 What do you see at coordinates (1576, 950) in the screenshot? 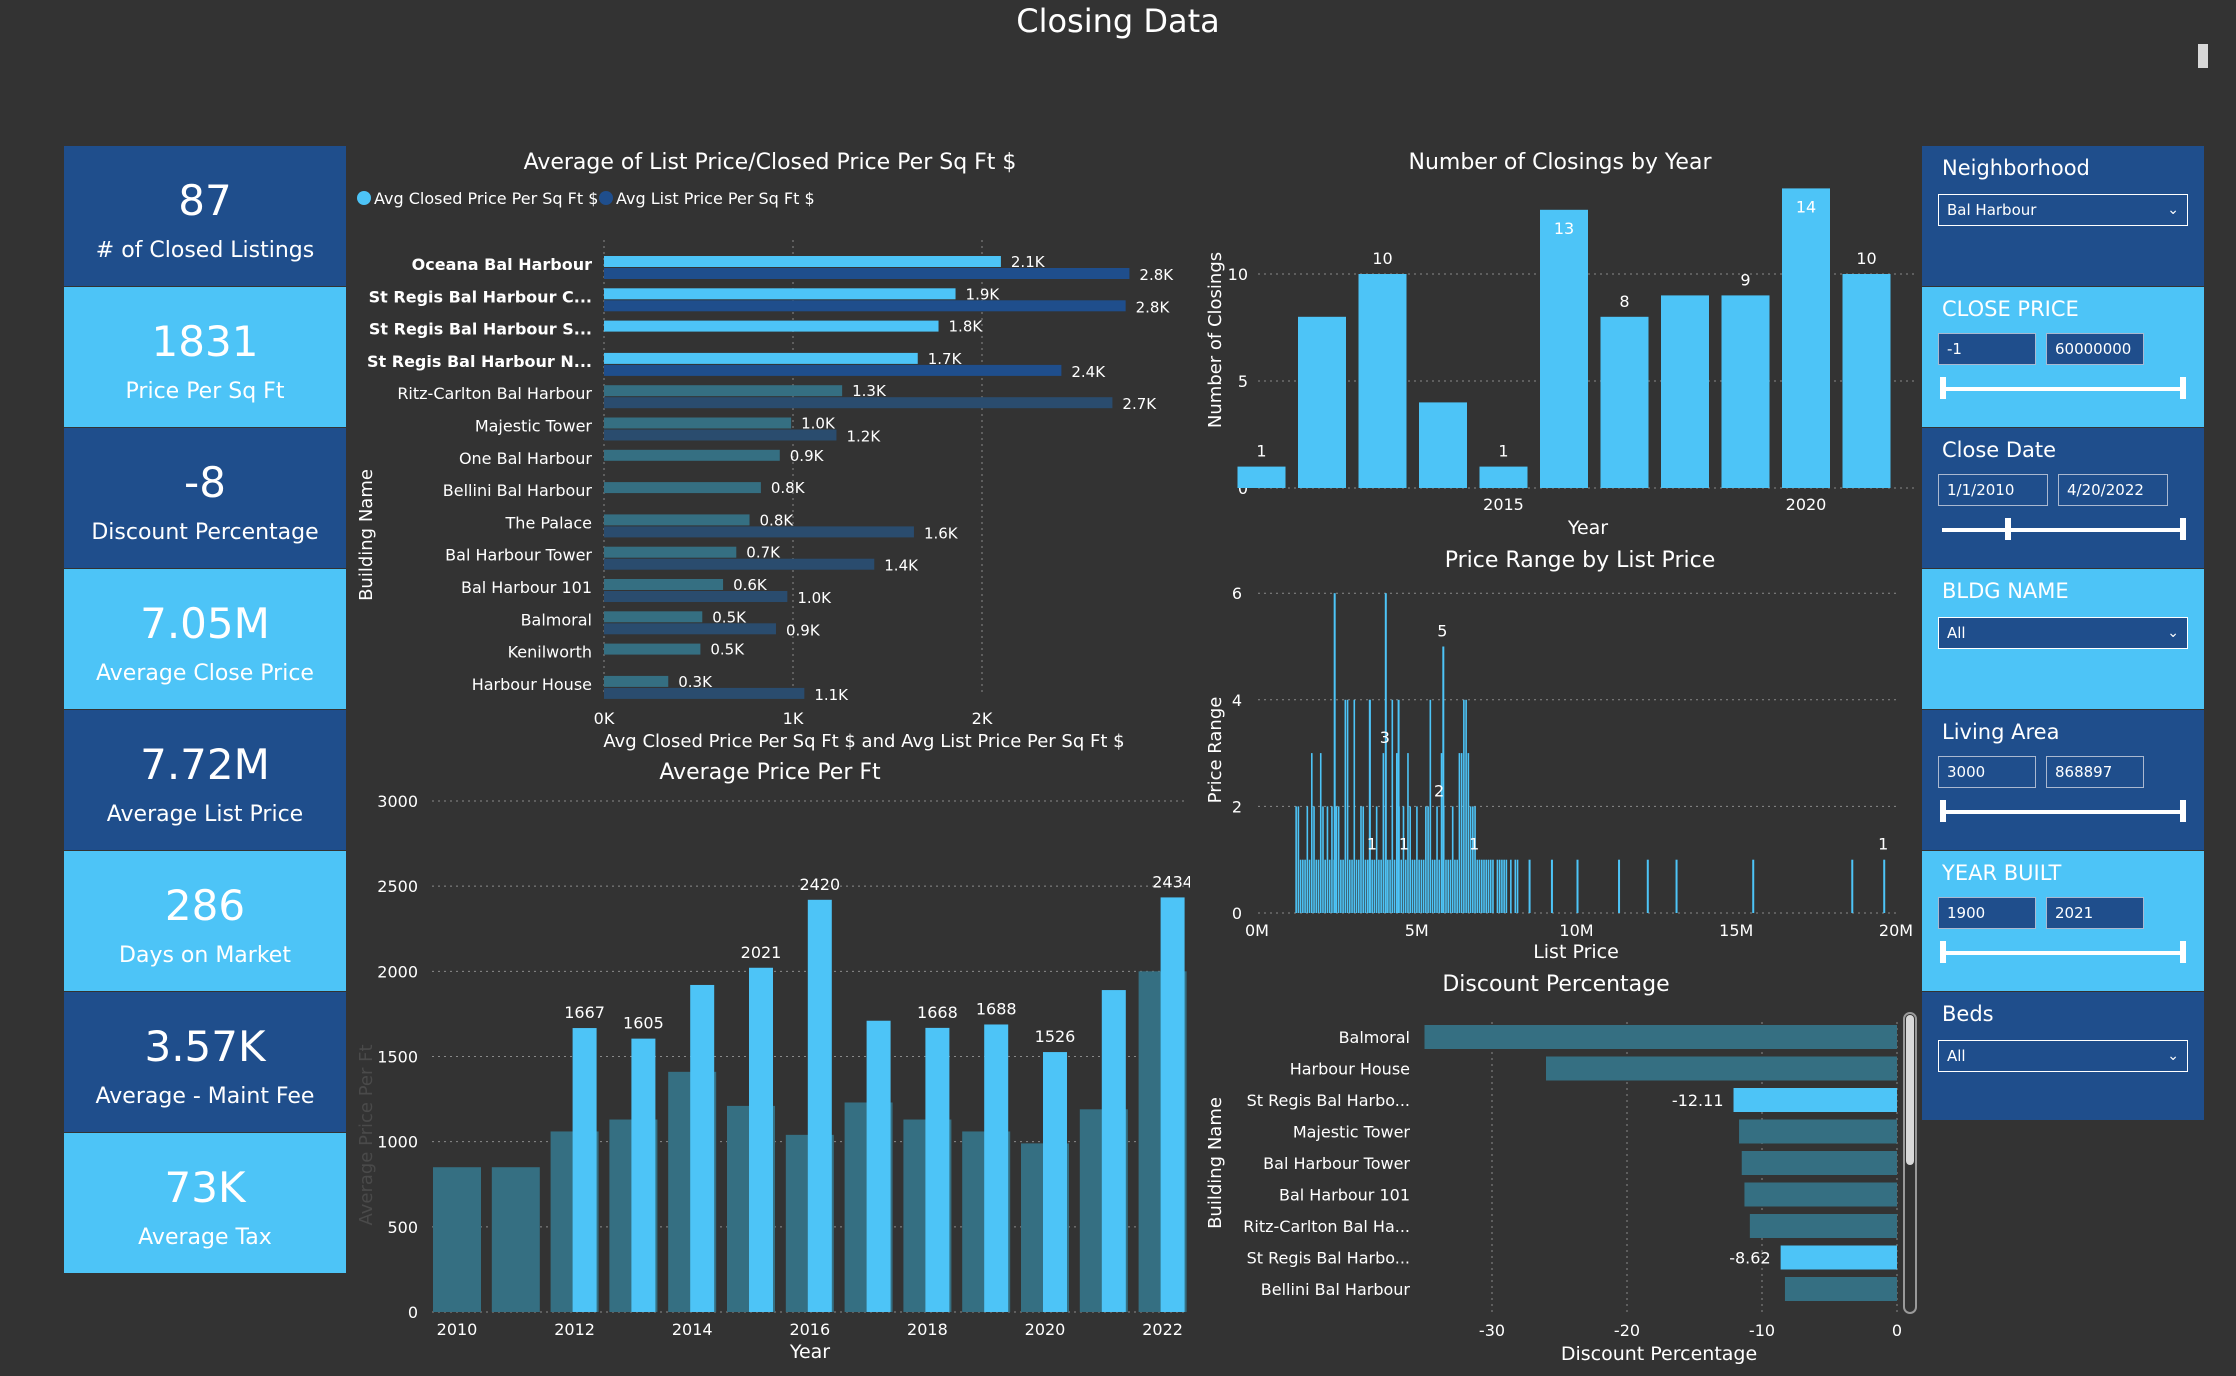
I see `x-axis-label: List Price` at bounding box center [1576, 950].